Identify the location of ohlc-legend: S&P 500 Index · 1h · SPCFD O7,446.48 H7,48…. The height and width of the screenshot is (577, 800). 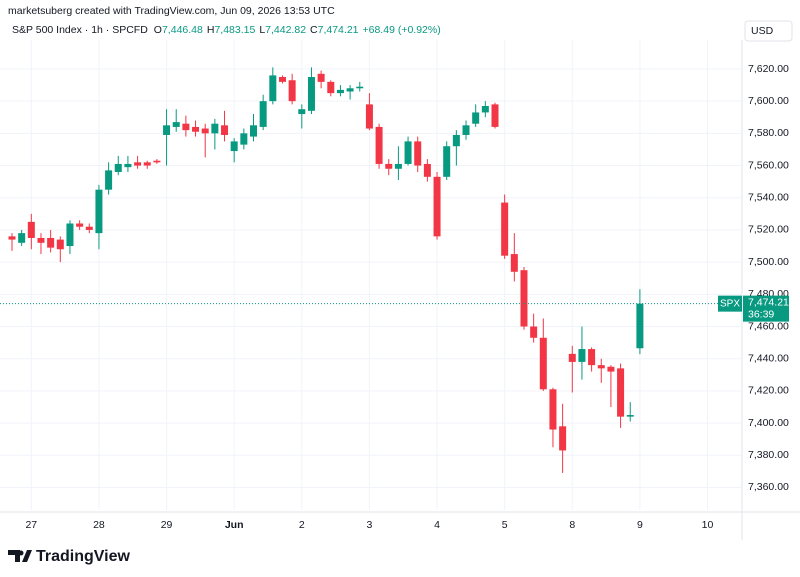
(226, 30).